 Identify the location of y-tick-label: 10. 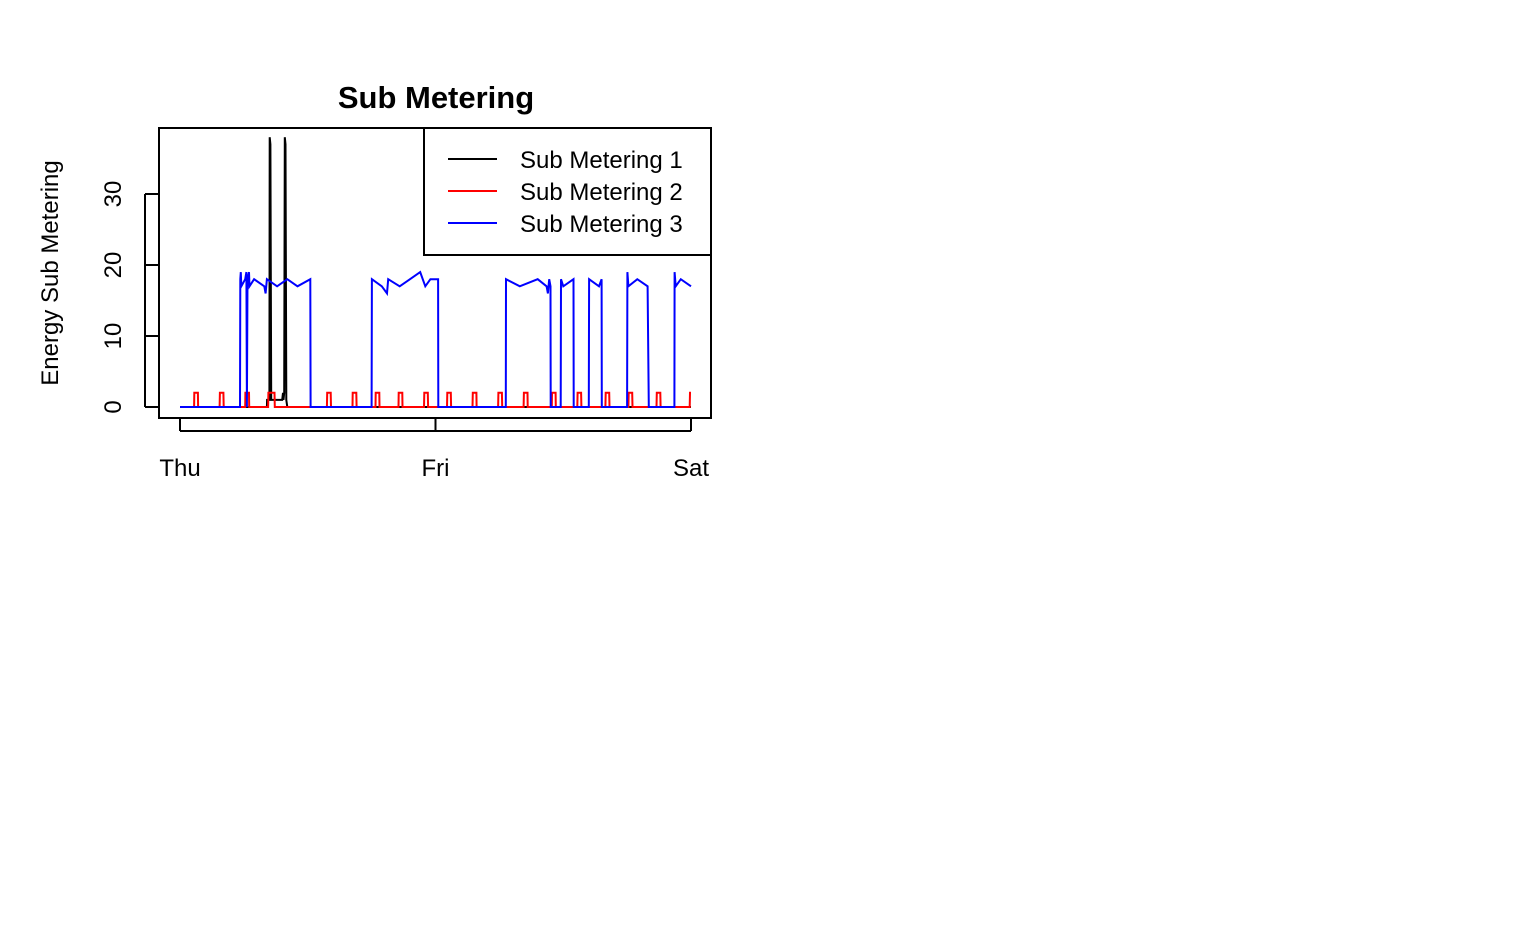
(113, 336).